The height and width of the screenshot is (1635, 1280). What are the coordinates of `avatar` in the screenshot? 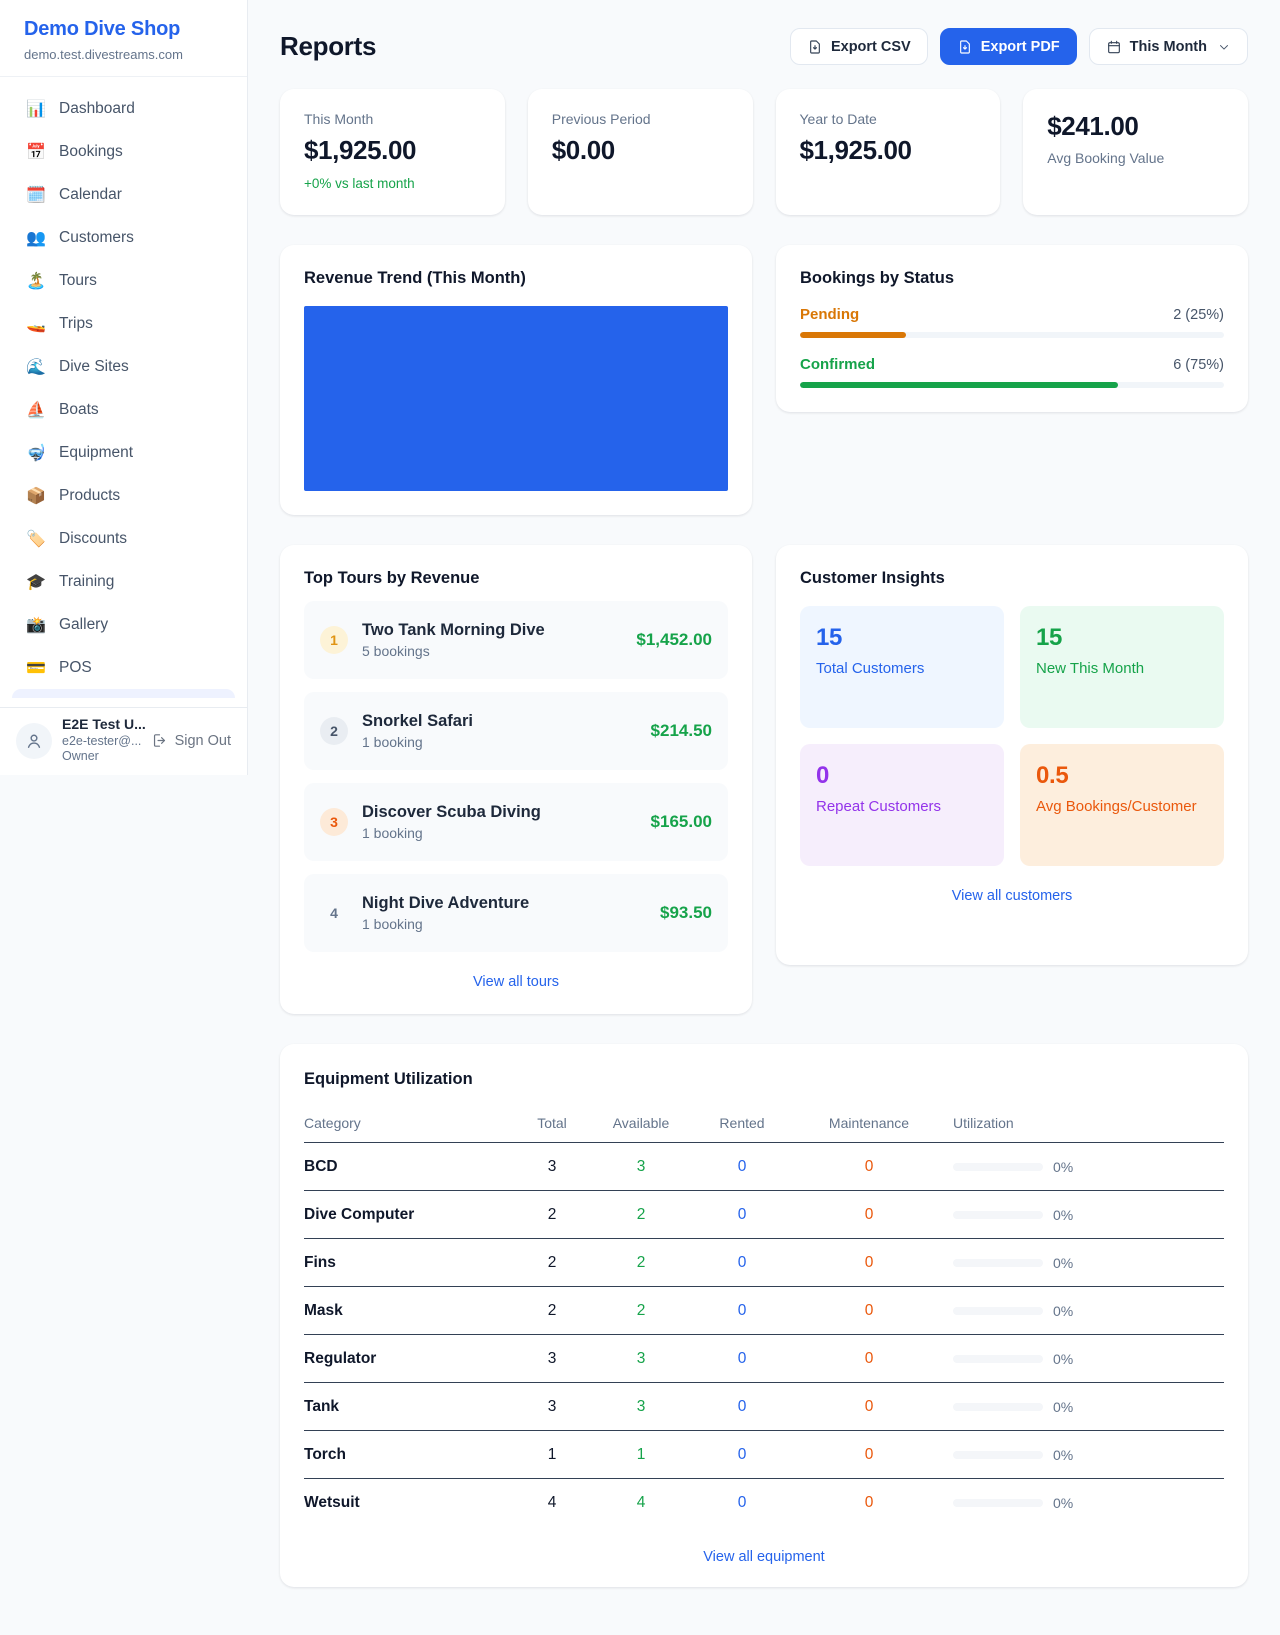 It's located at (34, 740).